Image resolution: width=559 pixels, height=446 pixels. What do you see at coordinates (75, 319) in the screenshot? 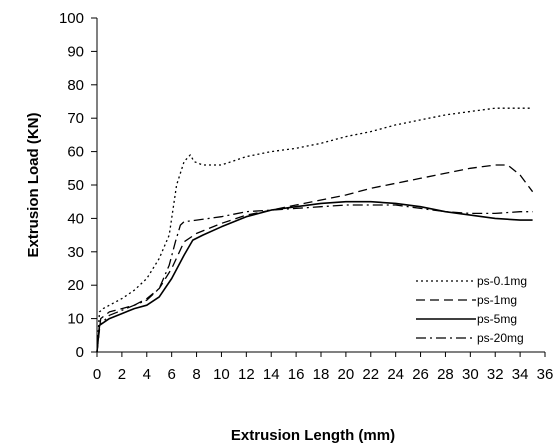
I see `y-tick-label: 10` at bounding box center [75, 319].